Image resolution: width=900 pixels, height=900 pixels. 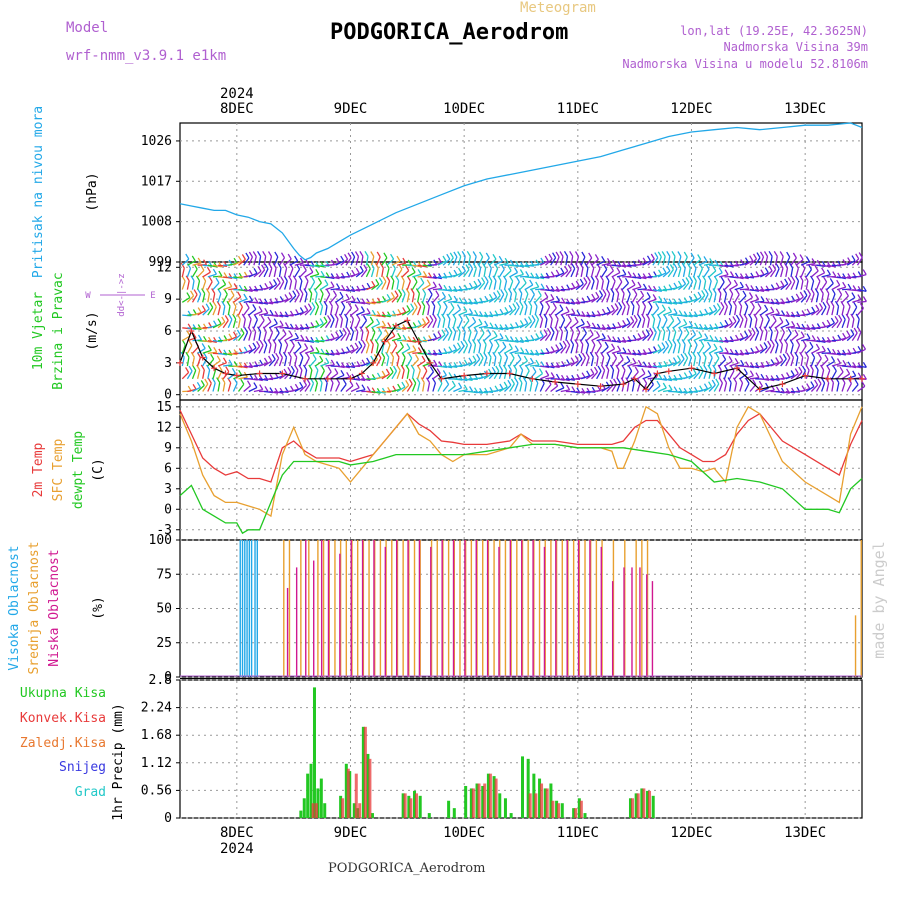 What do you see at coordinates (156, 790) in the screenshot?
I see `y-tick-label: 0.56` at bounding box center [156, 790].